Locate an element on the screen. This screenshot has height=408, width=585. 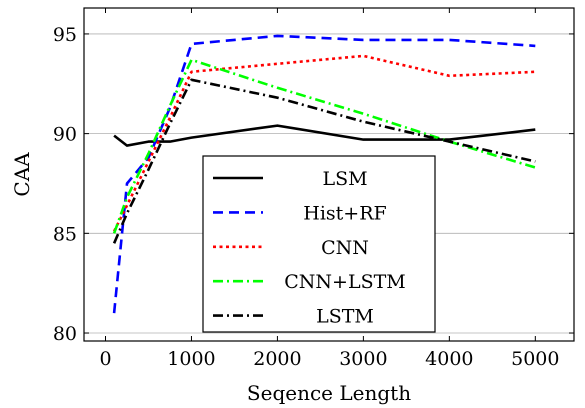
x-axis-label: Seqence Length is located at coordinates (329, 393).